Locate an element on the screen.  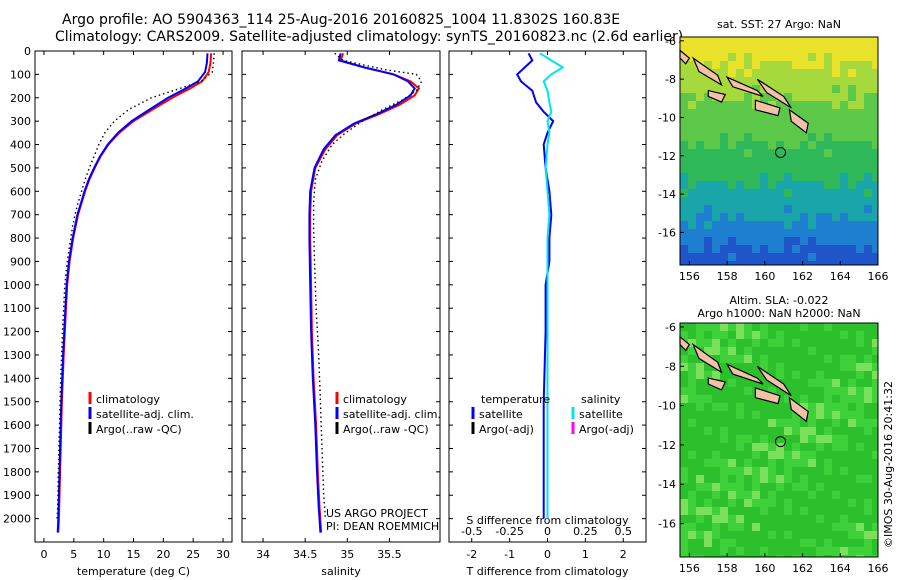
x-tick-label: 0 is located at coordinates (43, 554).